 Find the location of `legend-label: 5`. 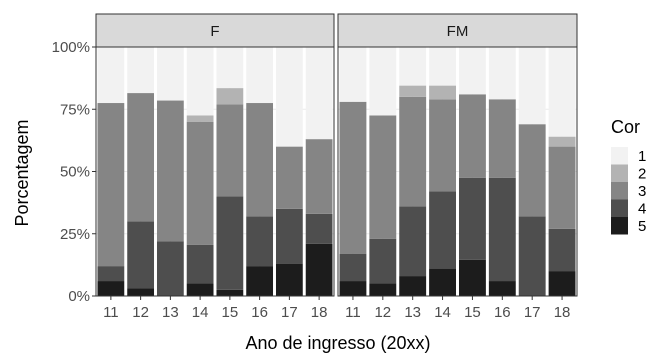

legend-label: 5 is located at coordinates (642, 226).